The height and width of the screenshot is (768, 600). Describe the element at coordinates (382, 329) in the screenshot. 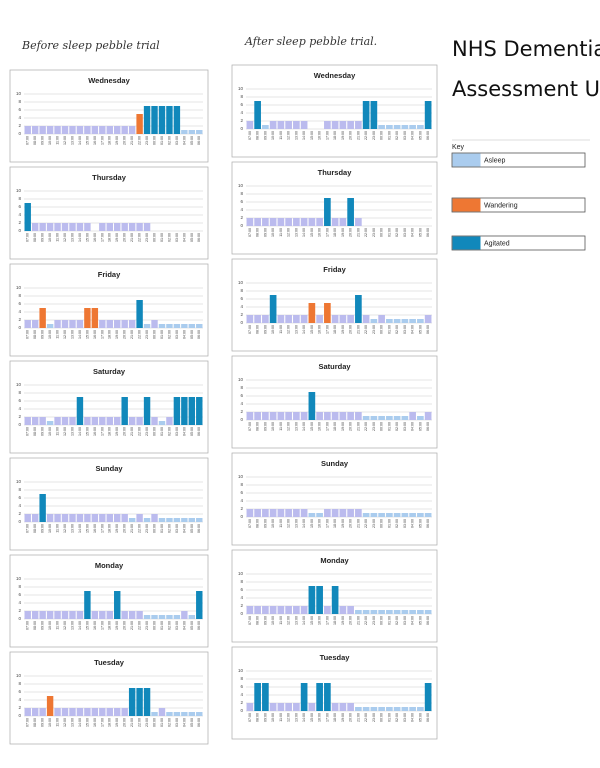

I see `x-tick-label: 00:00` at that location.